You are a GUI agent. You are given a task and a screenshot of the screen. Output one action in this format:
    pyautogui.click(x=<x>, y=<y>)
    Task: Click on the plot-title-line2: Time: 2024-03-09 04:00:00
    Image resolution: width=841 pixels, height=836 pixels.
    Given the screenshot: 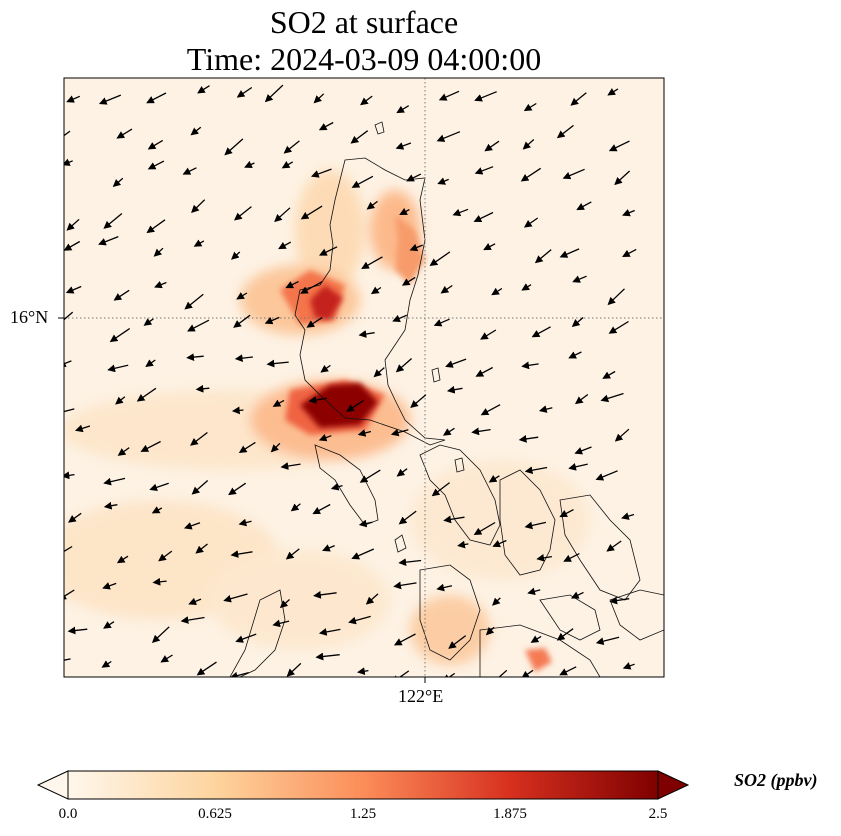 What is the action you would take?
    pyautogui.click(x=364, y=59)
    